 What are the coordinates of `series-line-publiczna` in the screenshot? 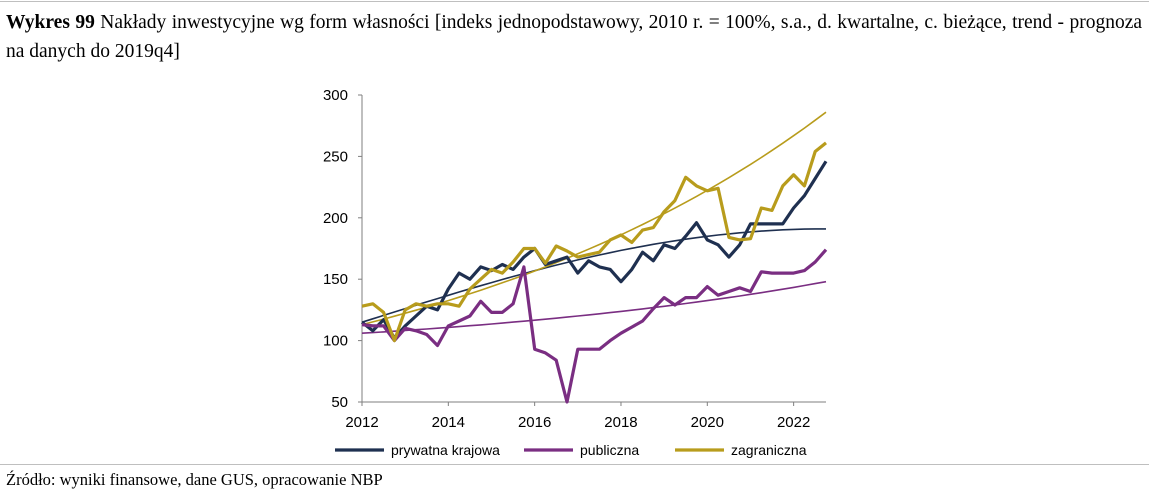 It's located at (594, 326).